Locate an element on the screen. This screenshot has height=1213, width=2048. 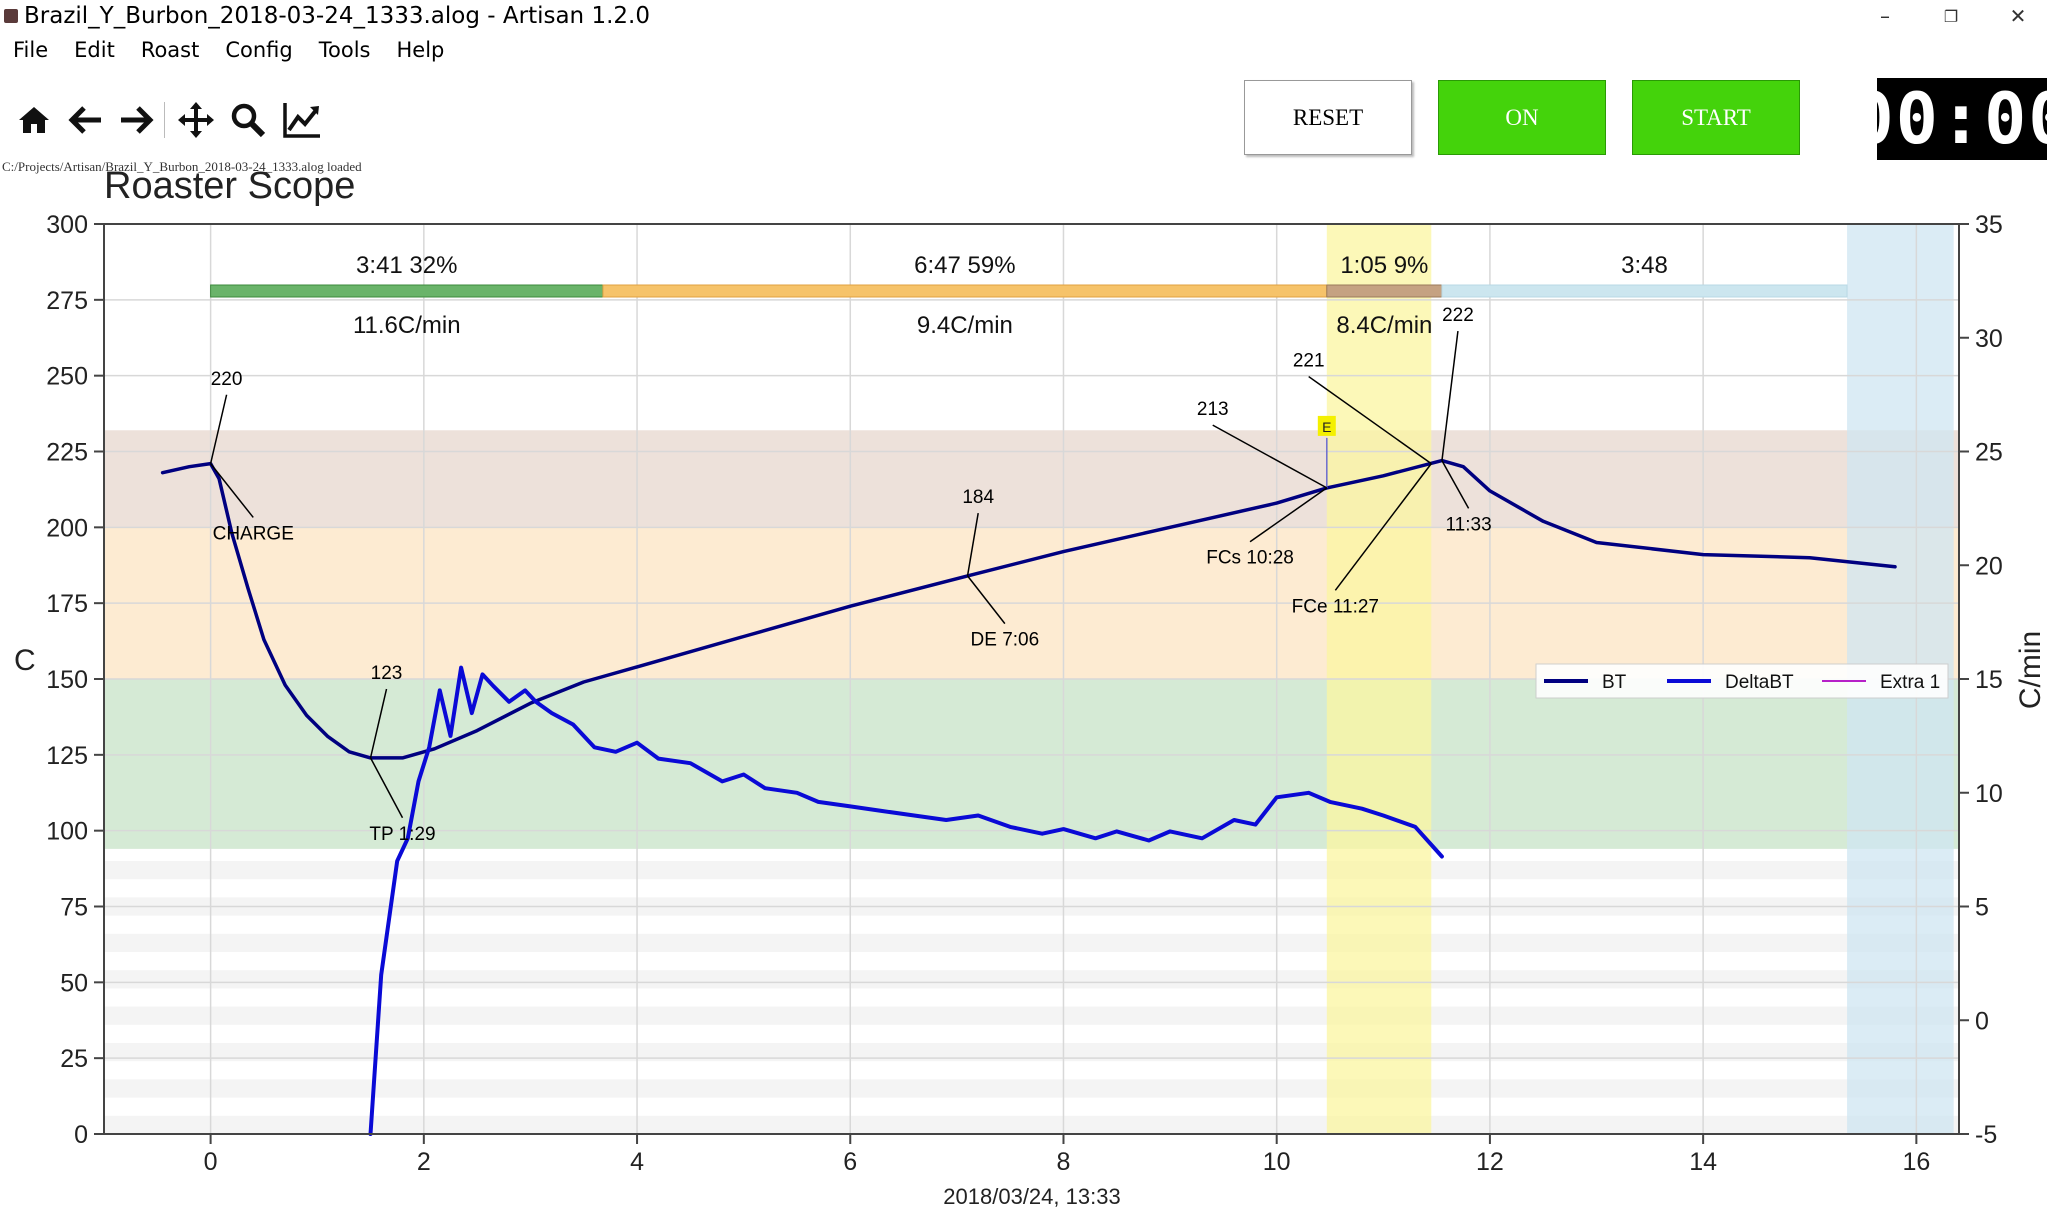
x-tick-label: 8 is located at coordinates (1064, 1162).